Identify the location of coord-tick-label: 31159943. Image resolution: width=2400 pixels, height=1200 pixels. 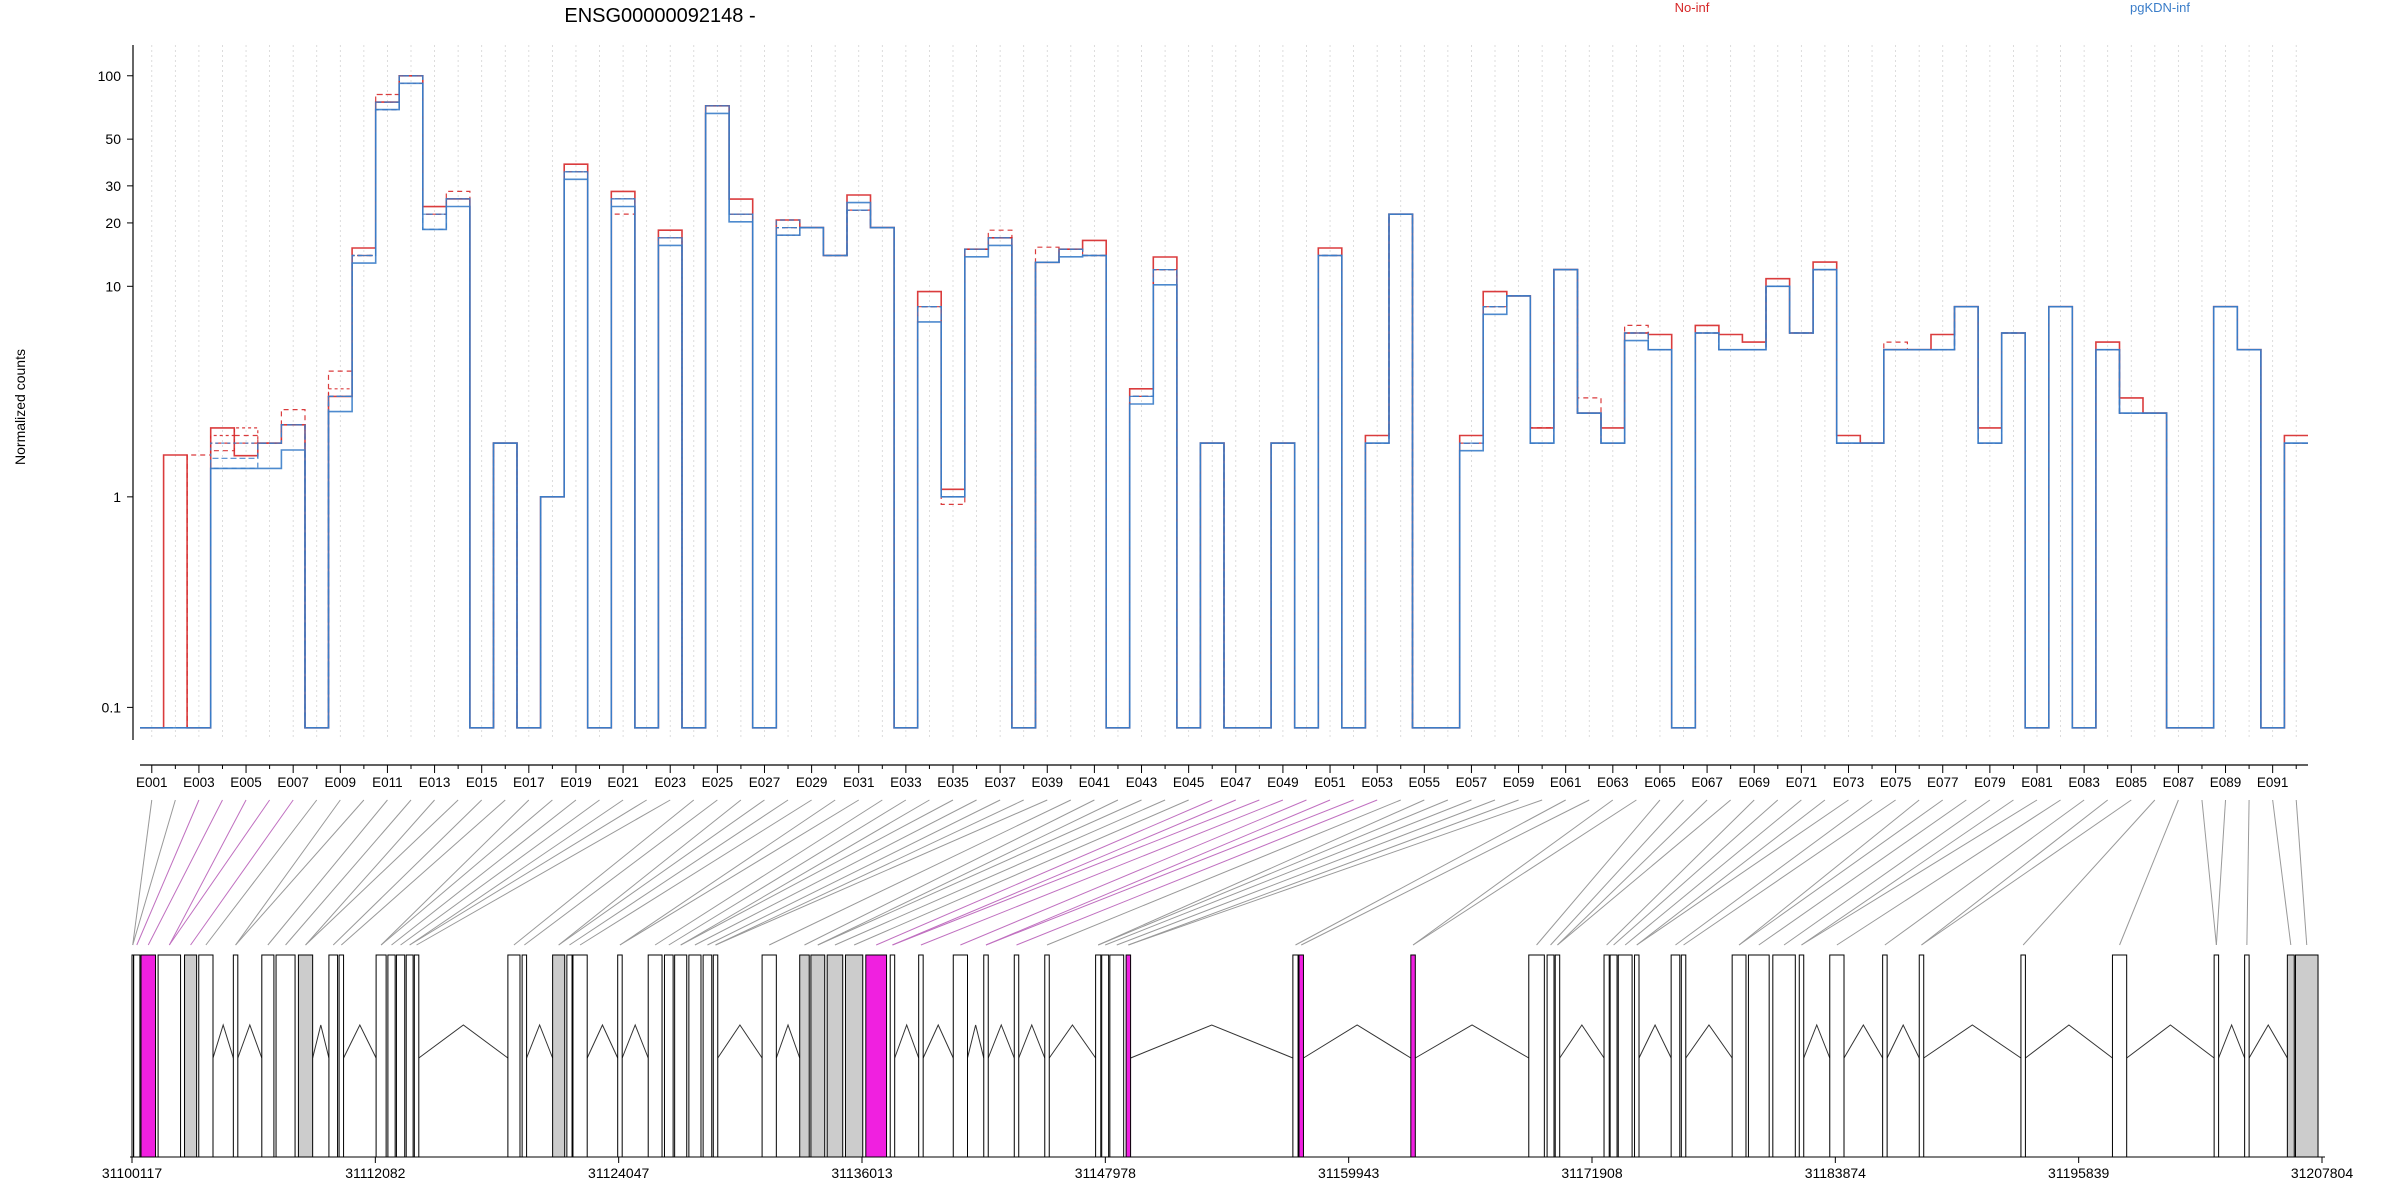
(1348, 1173).